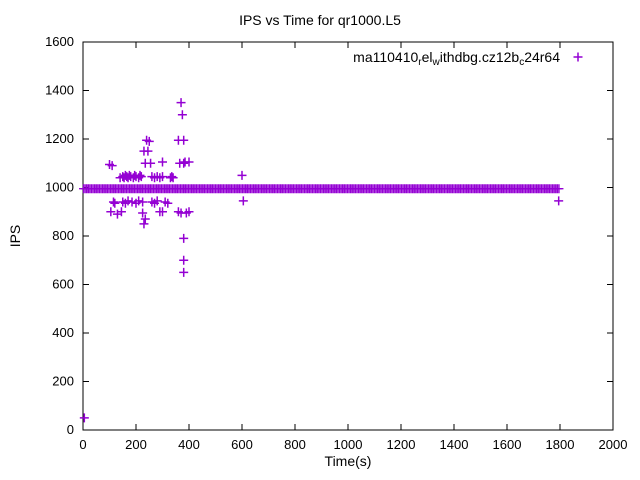  What do you see at coordinates (189, 444) in the screenshot?
I see `x-tick-label: 400` at bounding box center [189, 444].